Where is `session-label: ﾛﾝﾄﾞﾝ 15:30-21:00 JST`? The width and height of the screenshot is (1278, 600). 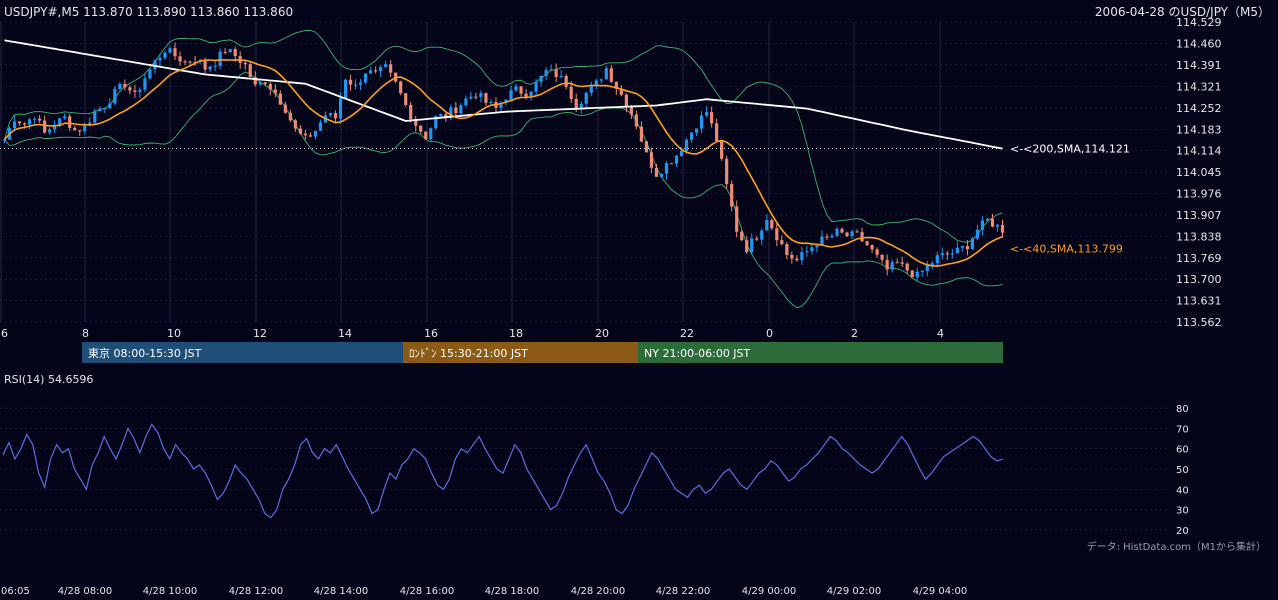 session-label: ﾛﾝﾄﾞﾝ 15:30-21:00 JST is located at coordinates (468, 353).